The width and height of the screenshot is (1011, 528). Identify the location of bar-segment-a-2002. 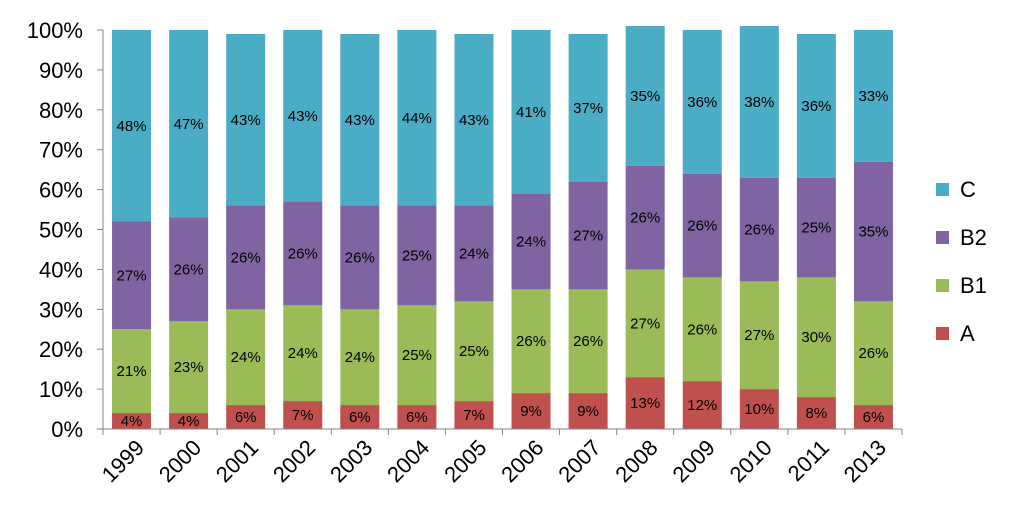
(303, 415).